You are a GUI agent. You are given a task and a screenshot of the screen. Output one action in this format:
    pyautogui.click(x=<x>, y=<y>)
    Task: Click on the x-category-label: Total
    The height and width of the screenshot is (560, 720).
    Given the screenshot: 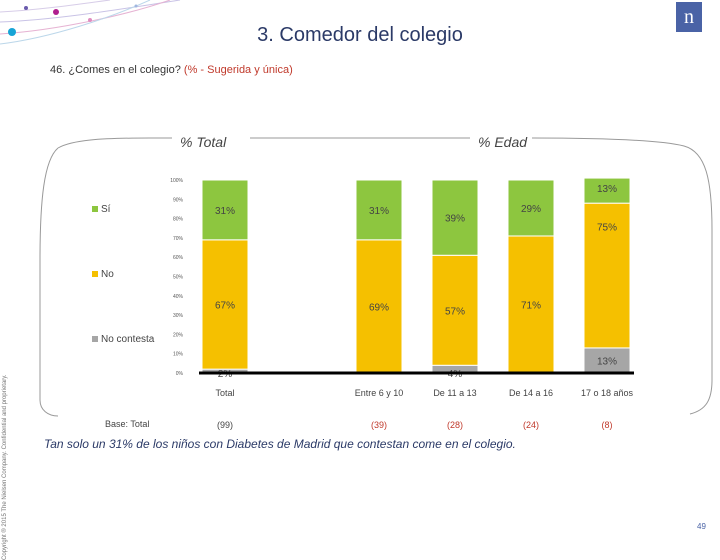 What is the action you would take?
    pyautogui.click(x=224, y=393)
    